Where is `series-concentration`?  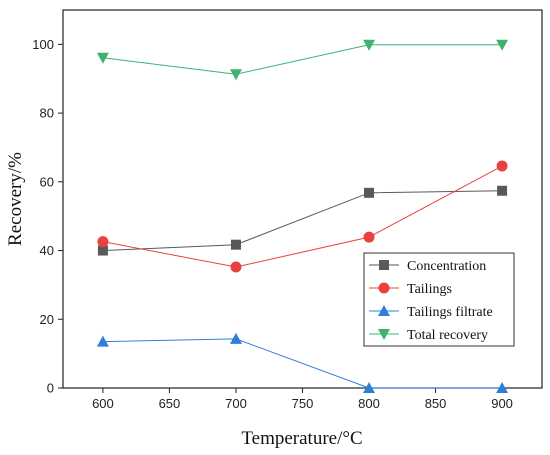
series-concentration is located at coordinates (302, 220).